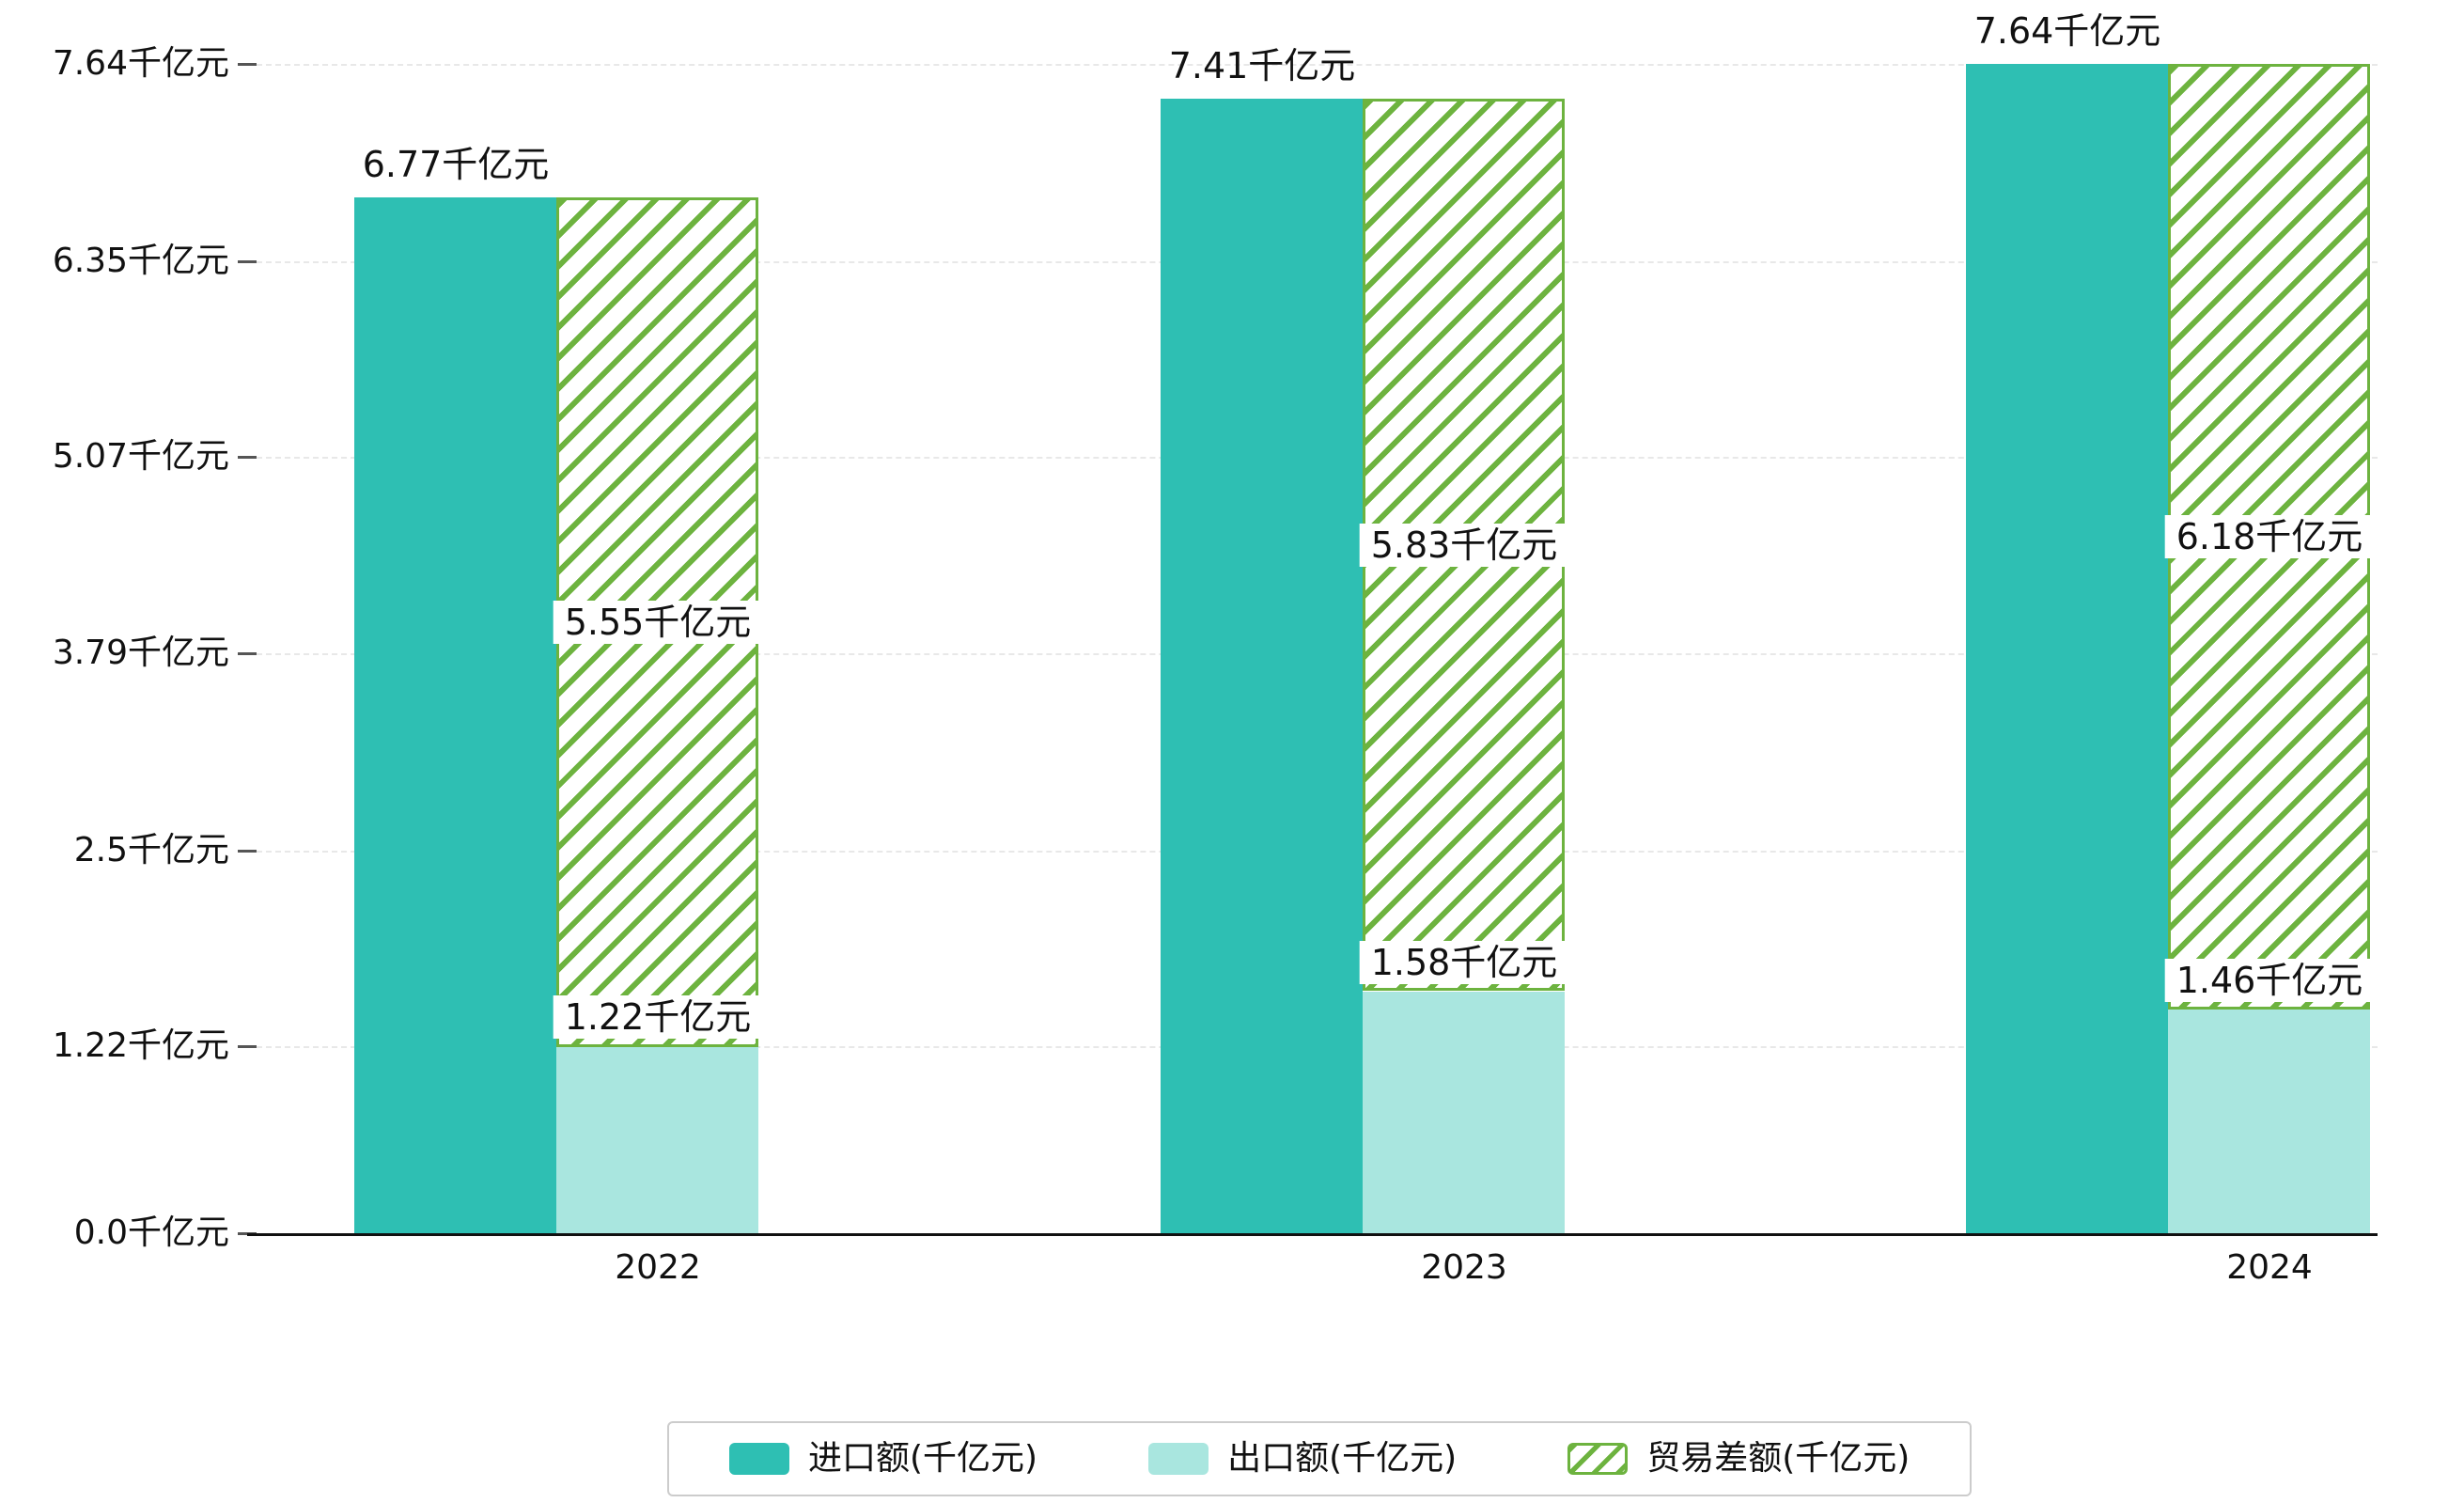  I want to click on export-series-swatch, so click(1178, 1459).